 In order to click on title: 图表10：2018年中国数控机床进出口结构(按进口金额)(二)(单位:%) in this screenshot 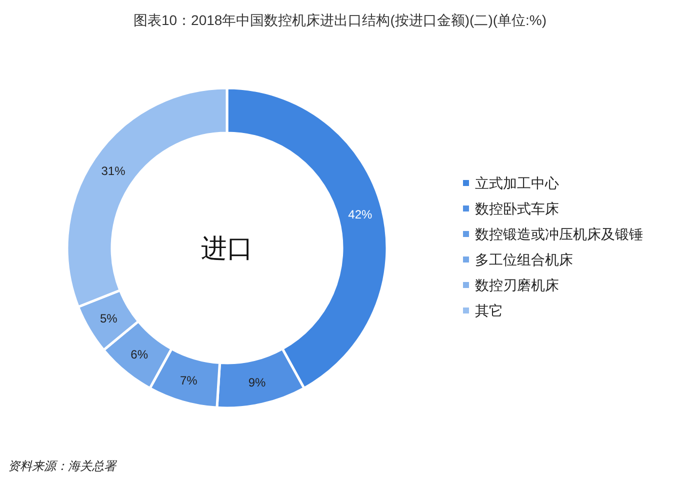, I will do `click(340, 20)`.